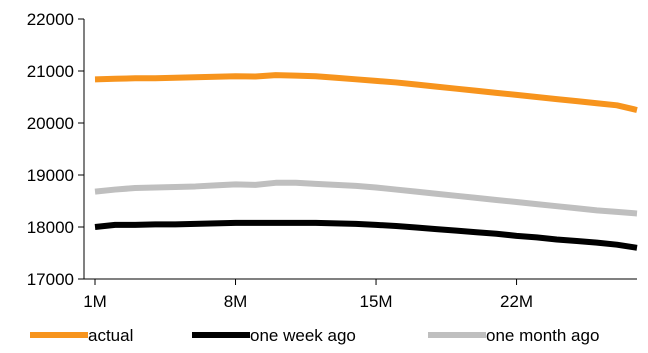 The image size is (648, 353). I want to click on legend-label: one week ago, so click(303, 335).